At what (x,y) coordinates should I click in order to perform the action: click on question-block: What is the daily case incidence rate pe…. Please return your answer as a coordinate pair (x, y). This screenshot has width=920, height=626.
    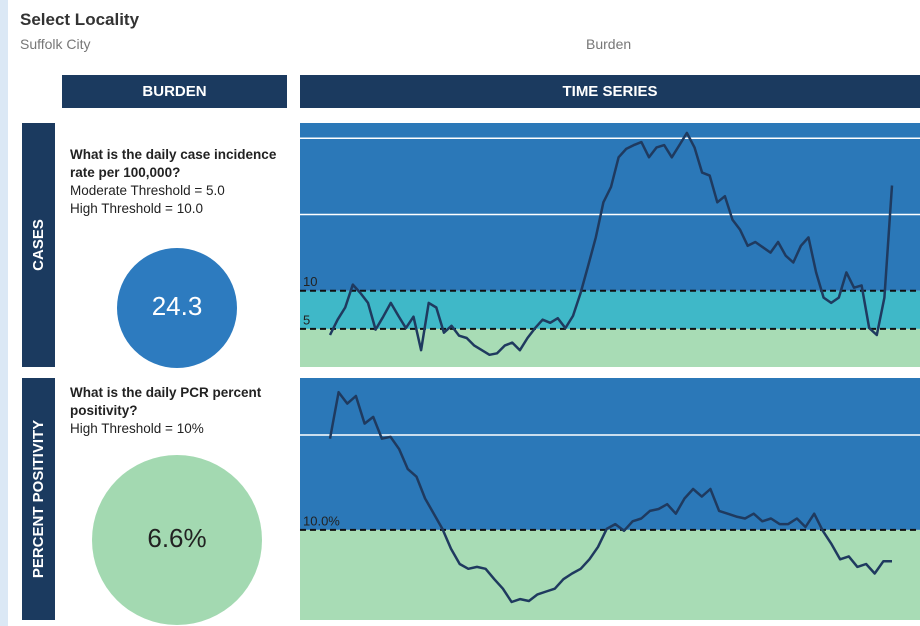
    Looking at the image, I should click on (182, 182).